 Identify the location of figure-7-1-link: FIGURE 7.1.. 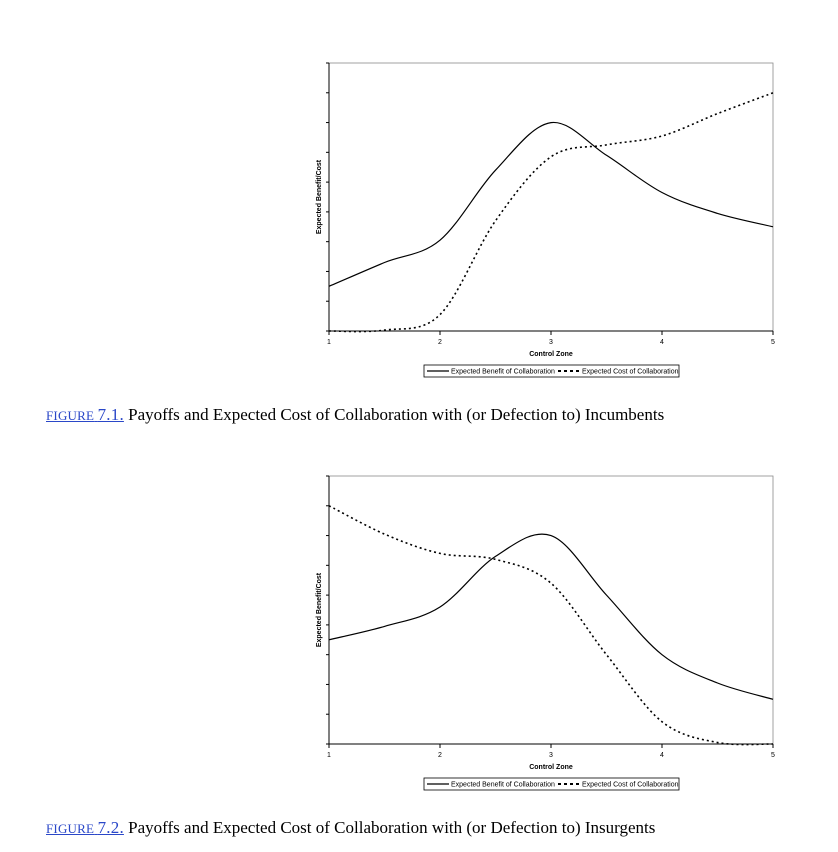
(85, 414).